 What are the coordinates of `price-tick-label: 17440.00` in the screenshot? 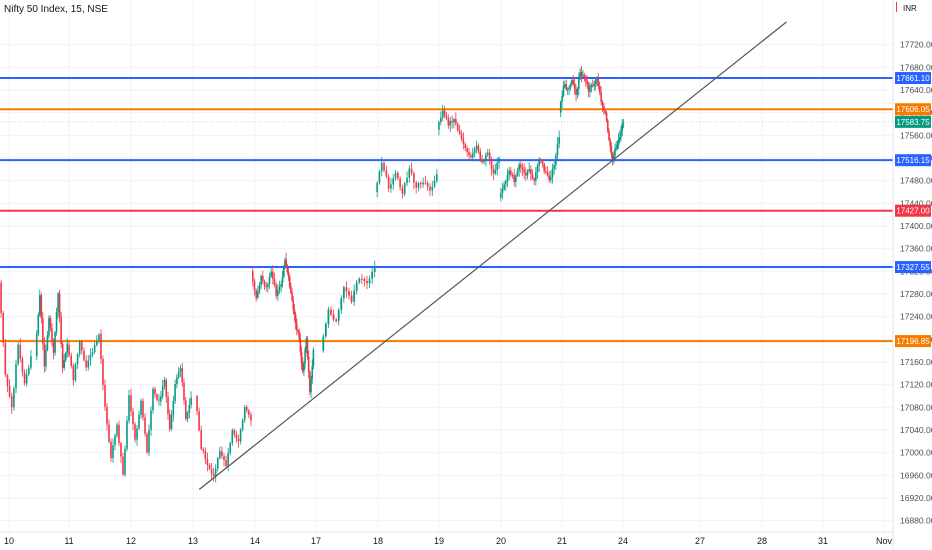 It's located at (916, 203).